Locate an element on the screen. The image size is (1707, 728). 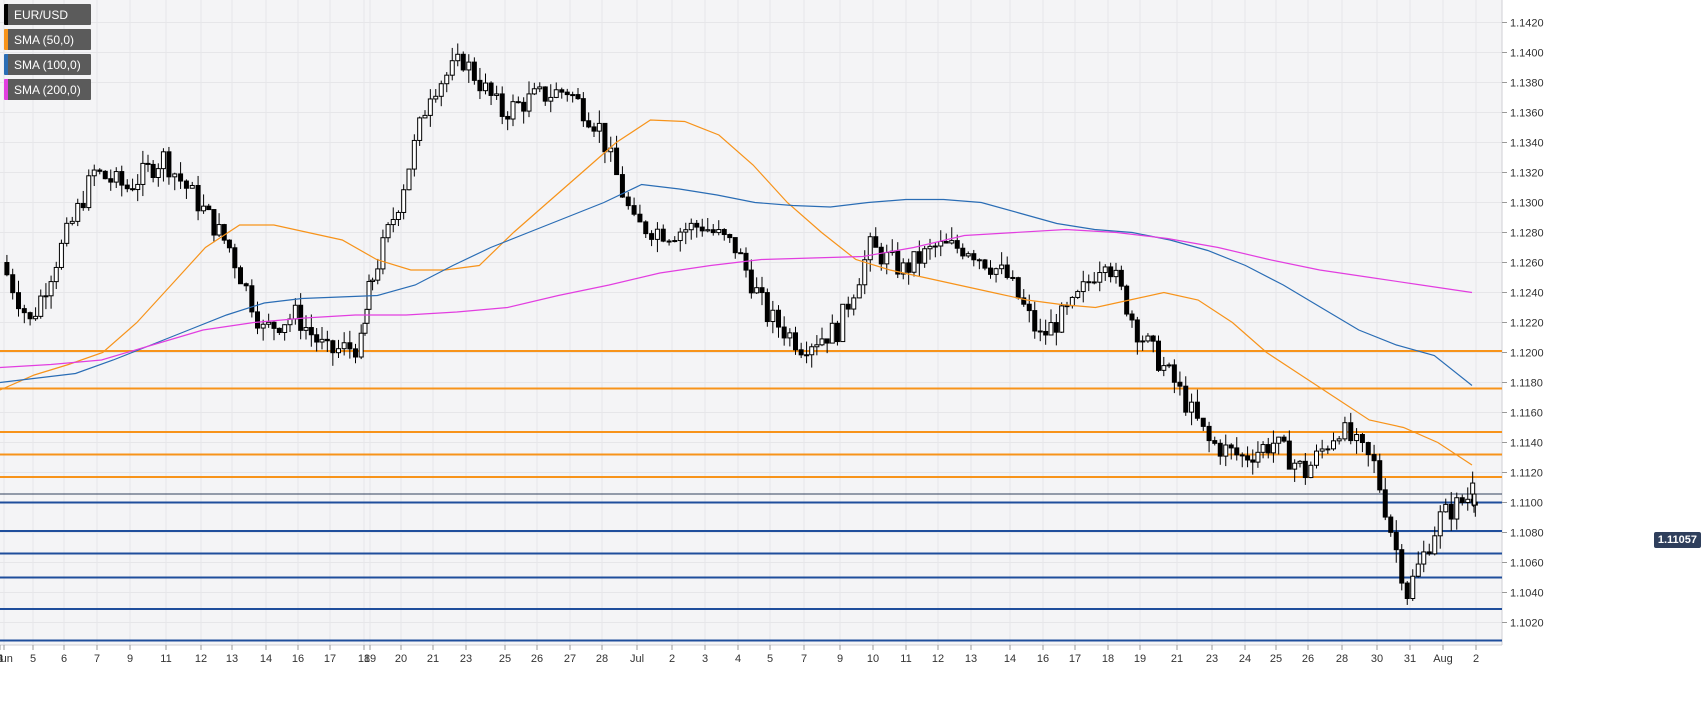
legend-sma-50: SMA (50,0) is located at coordinates (47, 39).